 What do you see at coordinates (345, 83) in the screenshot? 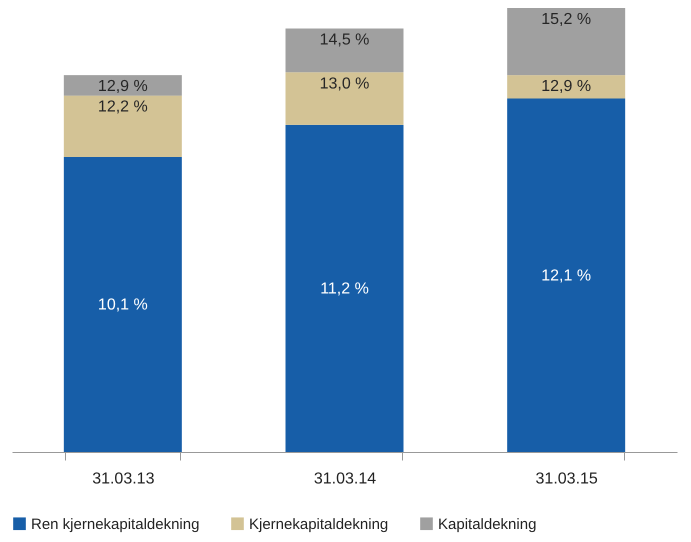
I see `annotation: 13,0 %` at bounding box center [345, 83].